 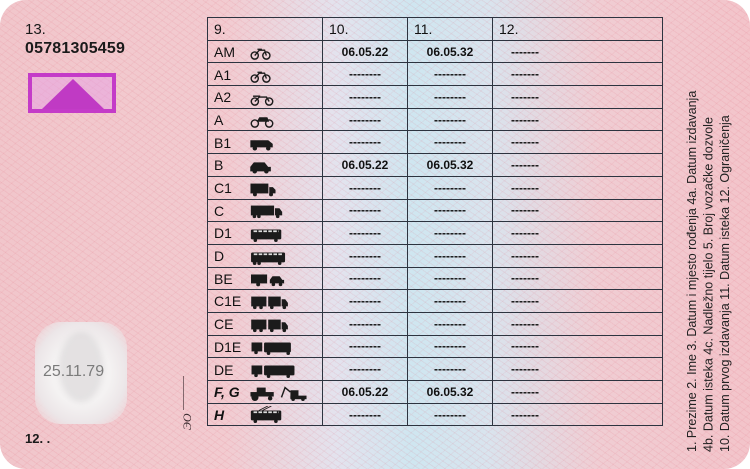 I want to click on category-code: B, so click(x=219, y=165).